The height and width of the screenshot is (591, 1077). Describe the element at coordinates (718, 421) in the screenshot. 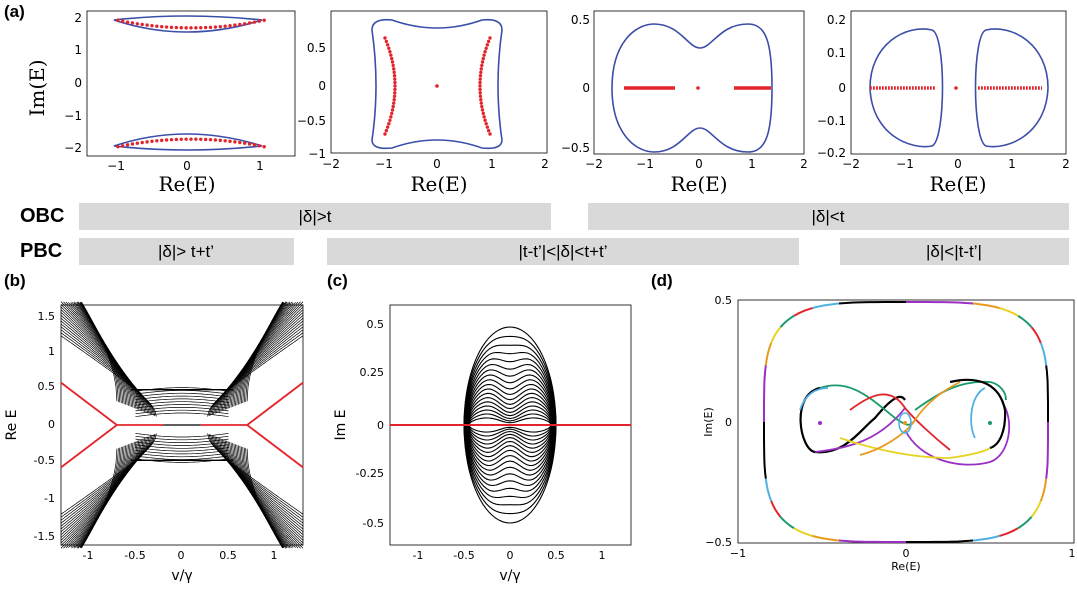

I see `d-yticks: 0.5 0 −0.5` at that location.